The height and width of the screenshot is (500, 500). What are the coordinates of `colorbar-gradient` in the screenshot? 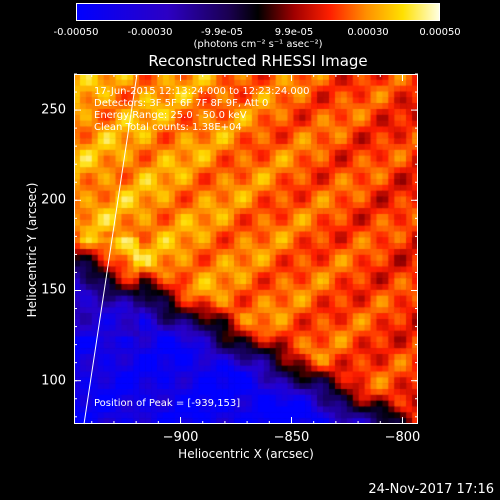 It's located at (258, 12).